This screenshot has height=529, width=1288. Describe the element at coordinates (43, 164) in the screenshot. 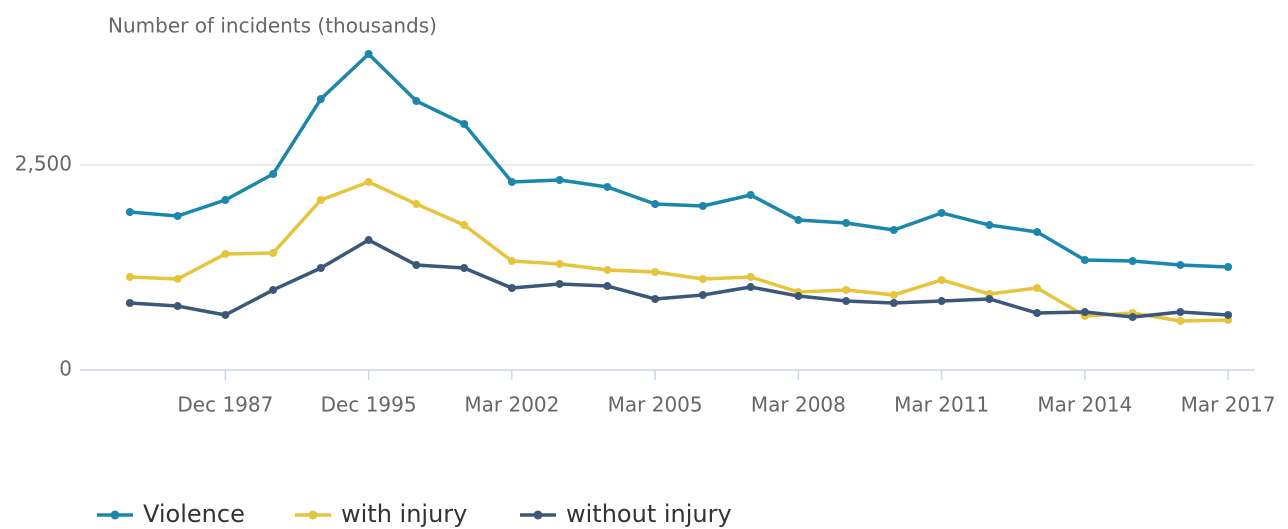

I see `y-tick-label: 2,500` at that location.